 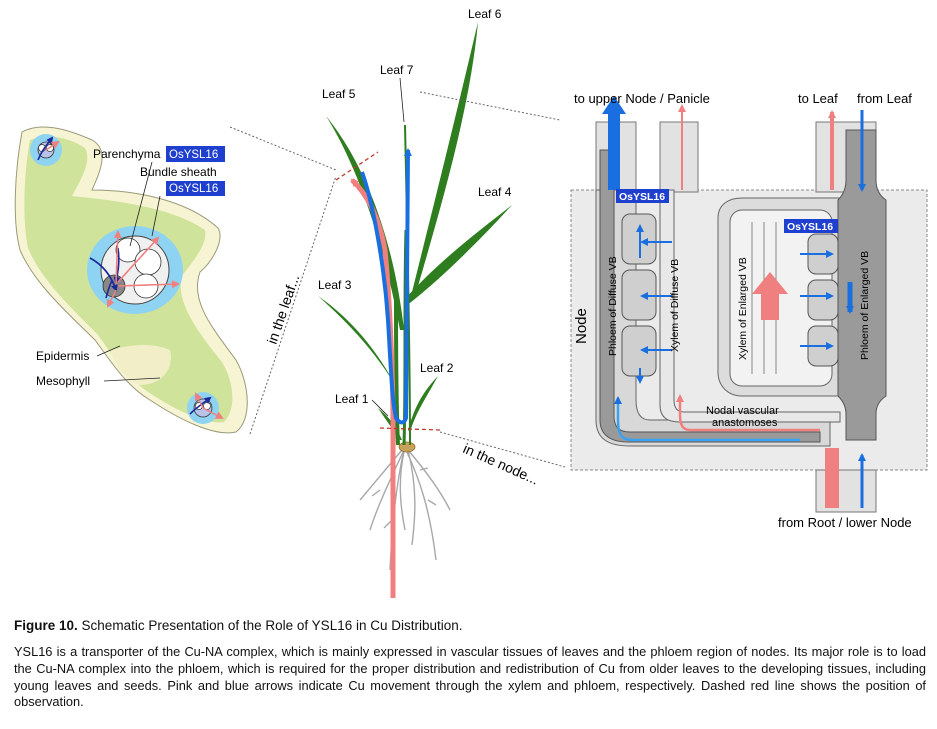 I want to click on arrow-anastomosis-blue, so click(x=707, y=419).